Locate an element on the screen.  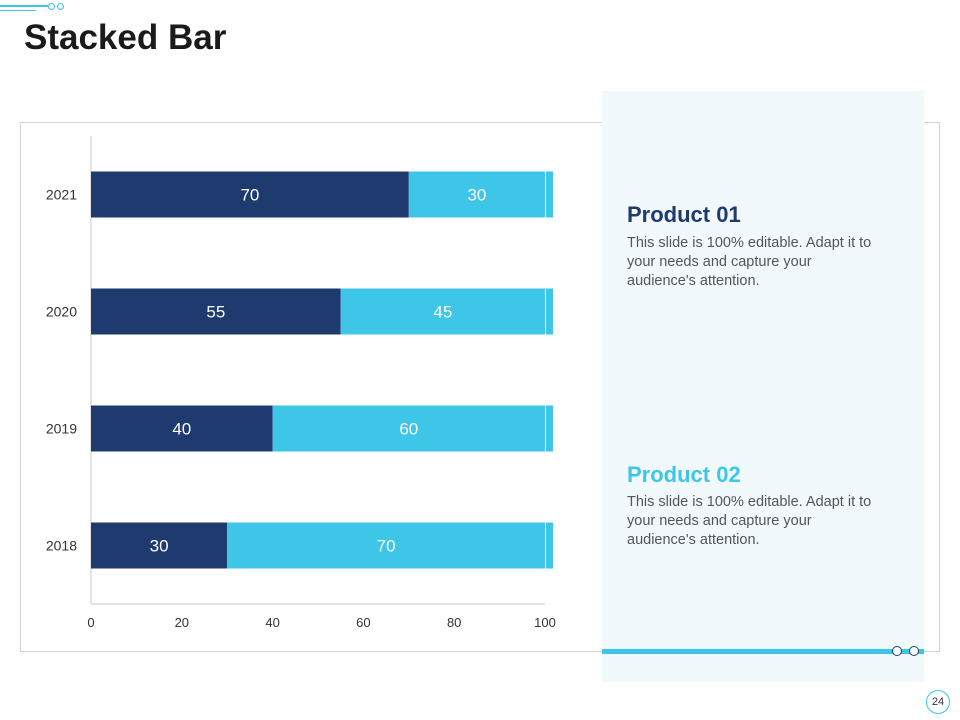
product-01-title: Product 01 is located at coordinates (684, 214).